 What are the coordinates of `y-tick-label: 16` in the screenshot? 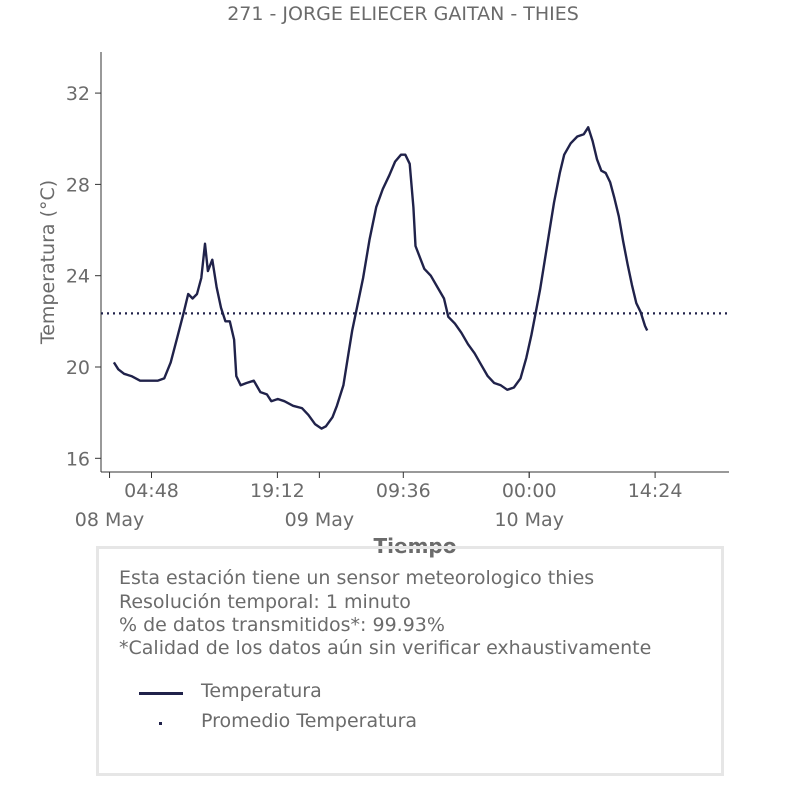 It's located at (78, 459).